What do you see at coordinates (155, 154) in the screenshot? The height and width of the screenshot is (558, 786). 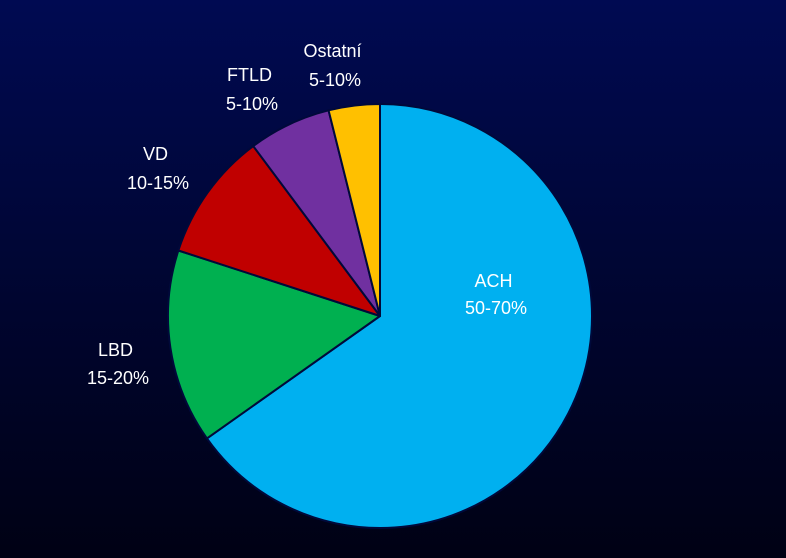 I see `label-vd-name: VD` at bounding box center [155, 154].